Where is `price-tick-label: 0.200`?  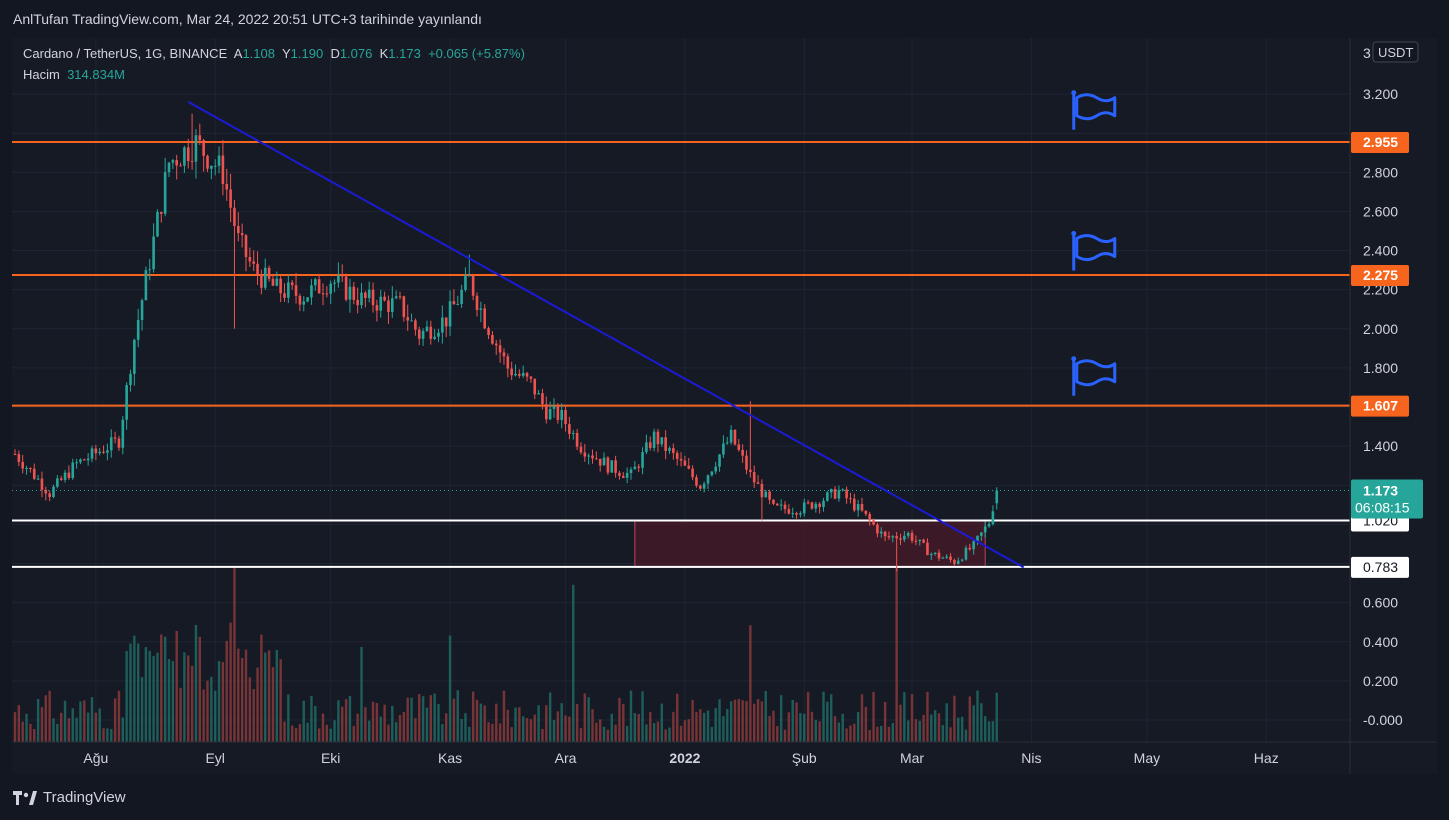
price-tick-label: 0.200 is located at coordinates (1380, 681).